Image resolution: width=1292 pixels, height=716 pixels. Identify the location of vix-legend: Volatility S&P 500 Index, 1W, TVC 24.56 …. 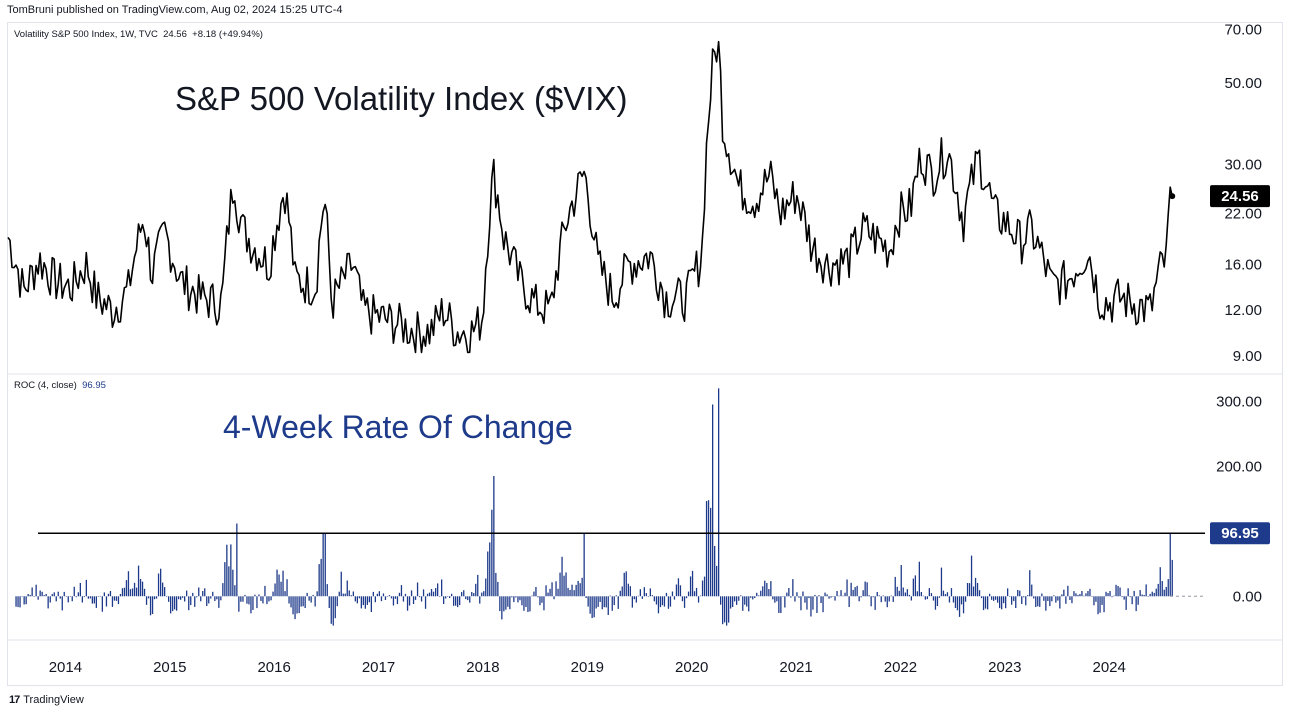
(138, 34).